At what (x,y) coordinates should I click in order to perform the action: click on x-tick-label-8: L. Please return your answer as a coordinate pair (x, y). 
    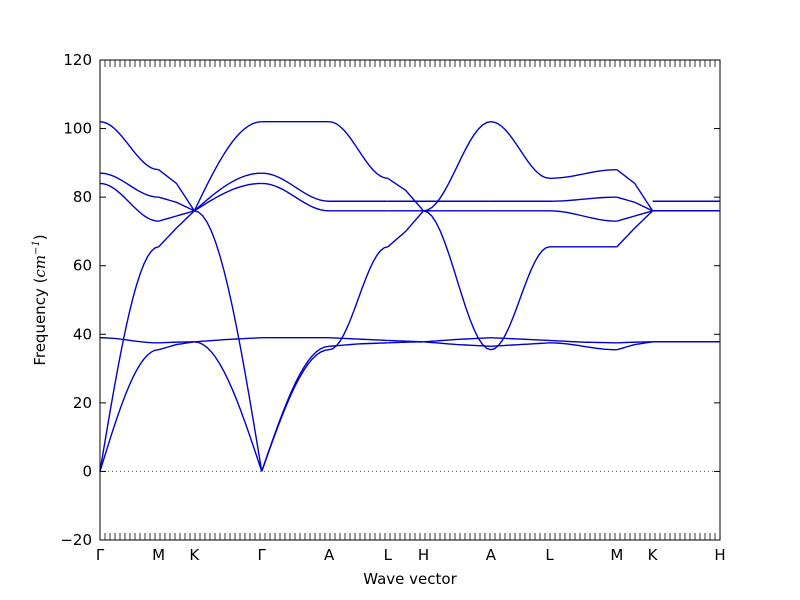
    Looking at the image, I should click on (549, 555).